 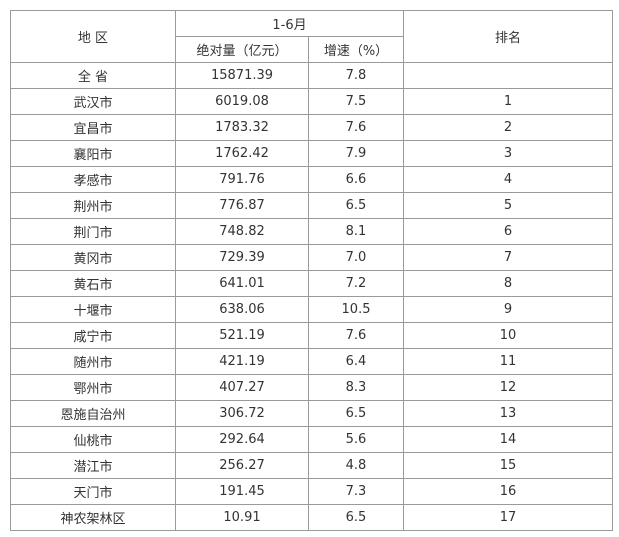 I want to click on table-cell: 神农架林区, so click(x=93, y=517).